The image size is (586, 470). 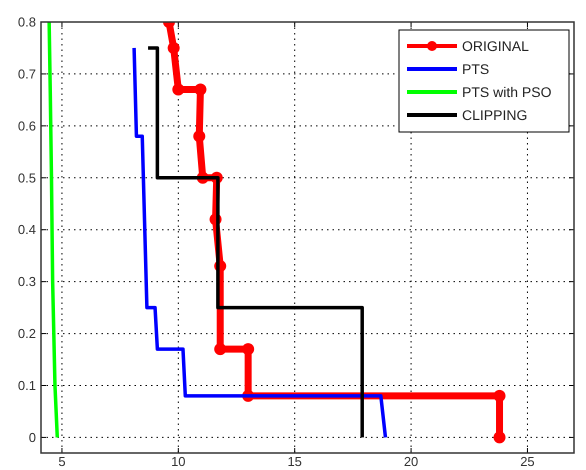 What do you see at coordinates (496, 46) in the screenshot?
I see `legend-label: ORIGINAL` at bounding box center [496, 46].